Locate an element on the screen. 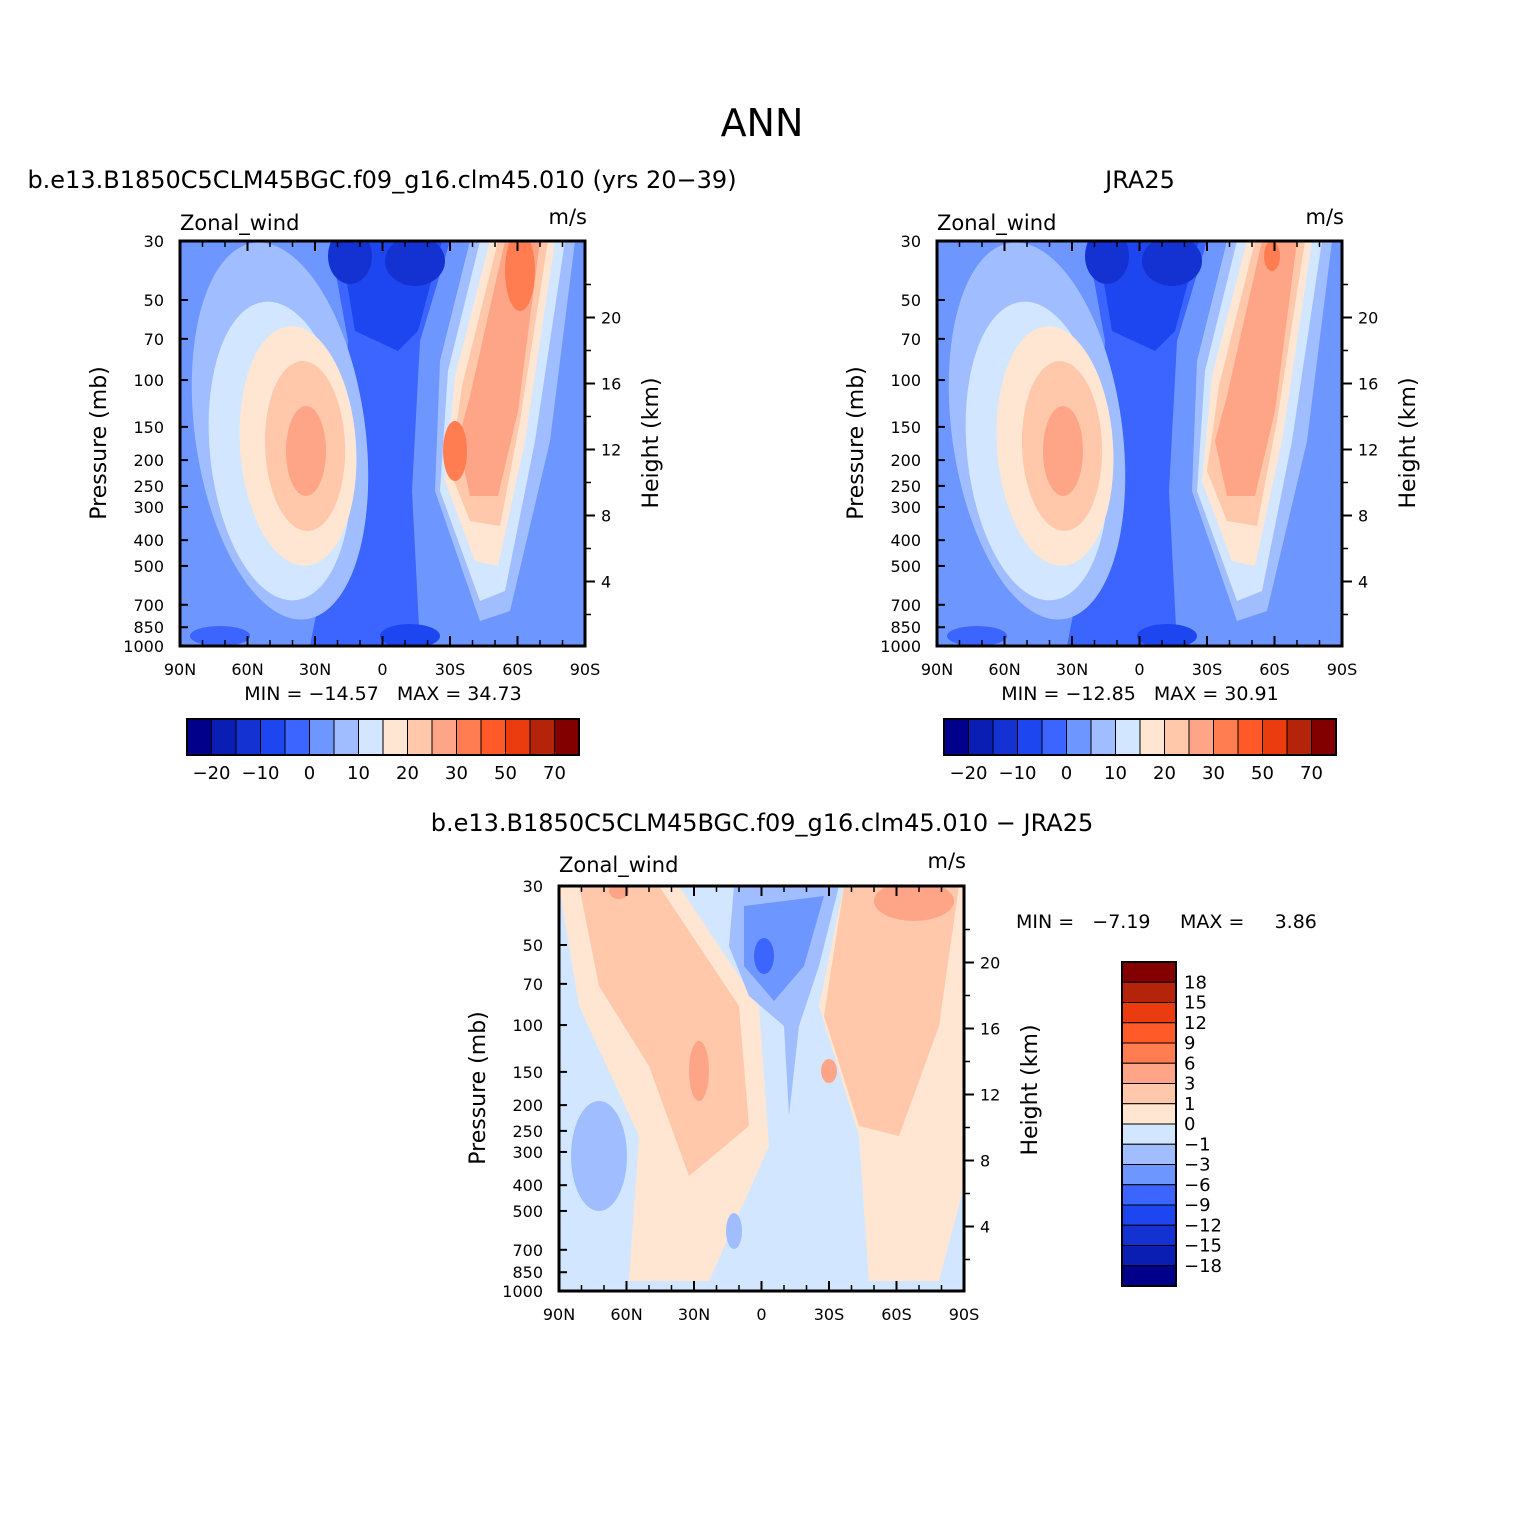  panel-diff-ytick-label: 150 is located at coordinates (527, 1072).